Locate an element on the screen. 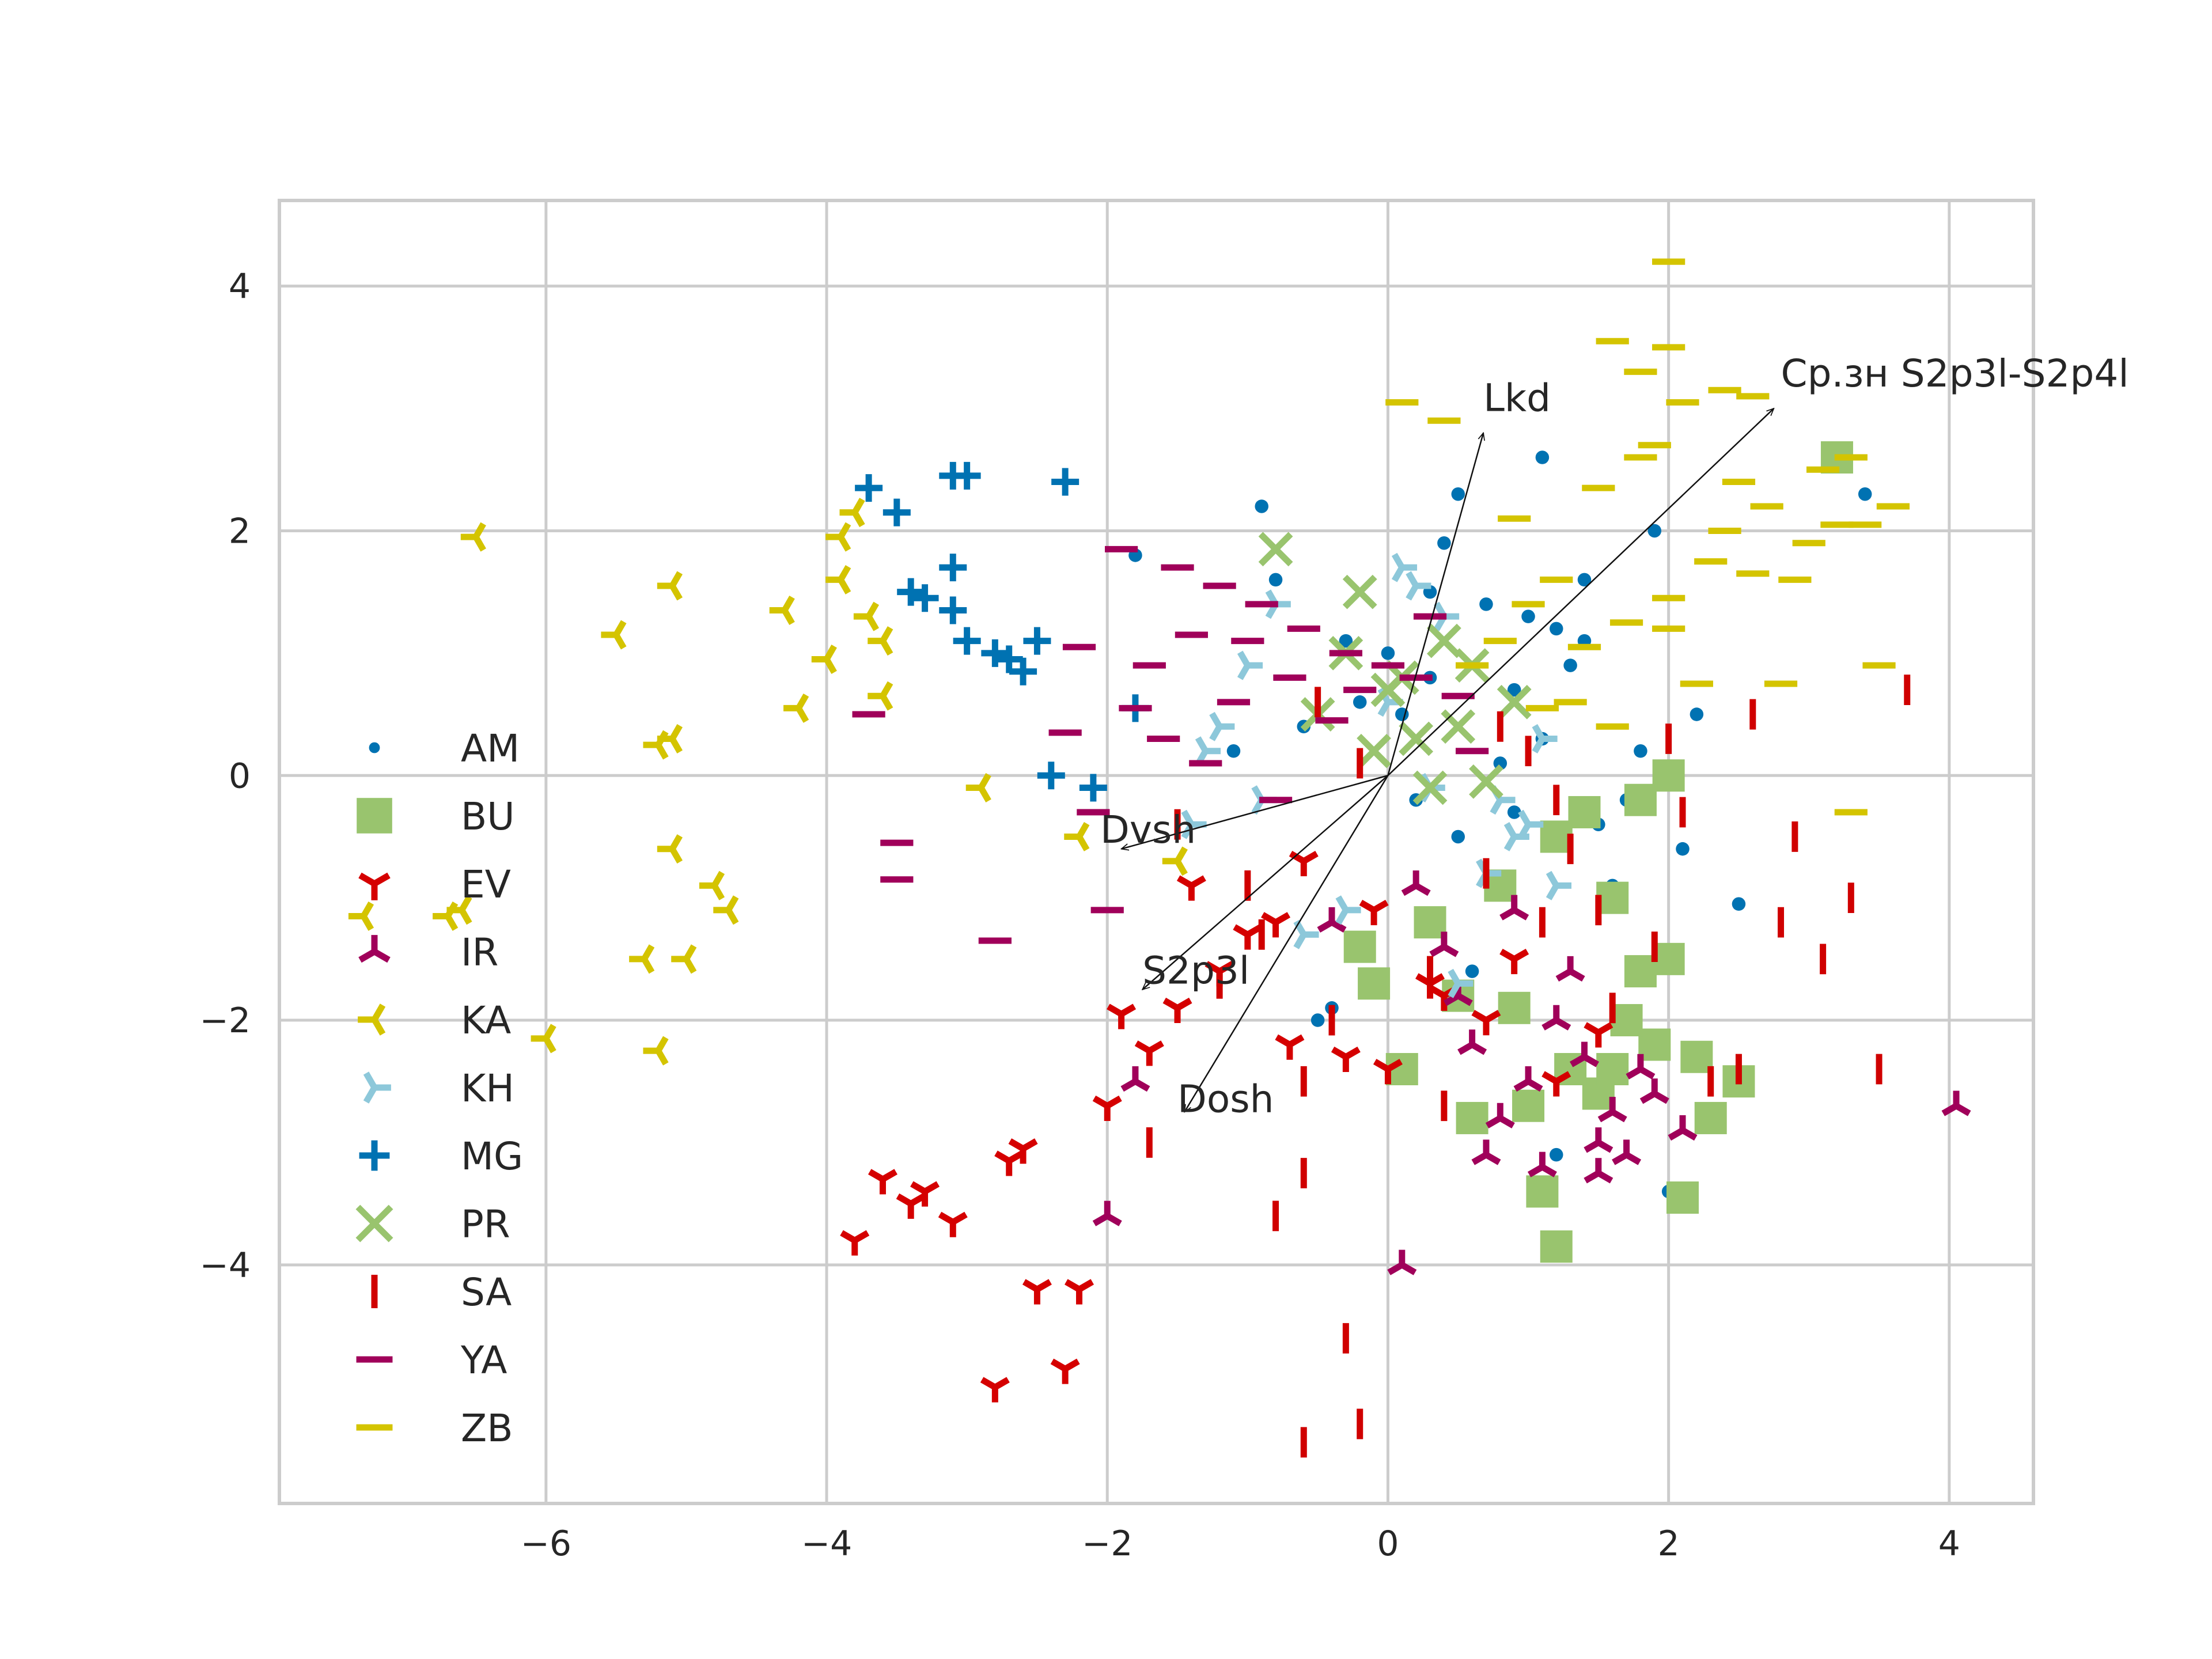  legend-marker-ka is located at coordinates (372, 1019).